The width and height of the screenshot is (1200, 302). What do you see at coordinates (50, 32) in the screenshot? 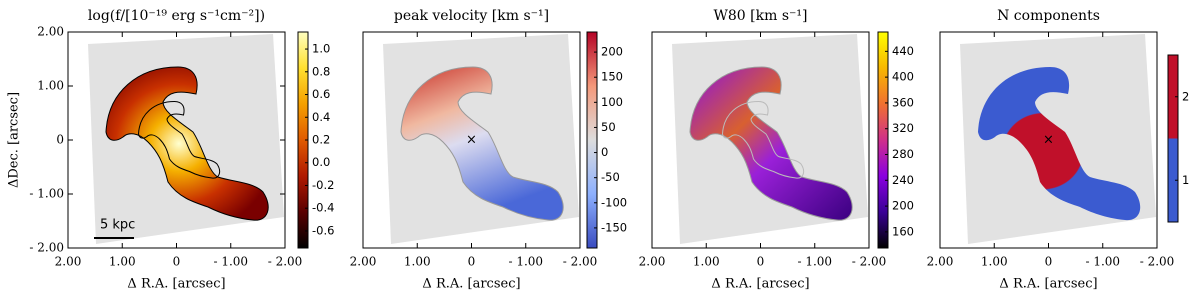
I see `y-tick-label: 2.00` at bounding box center [50, 32].